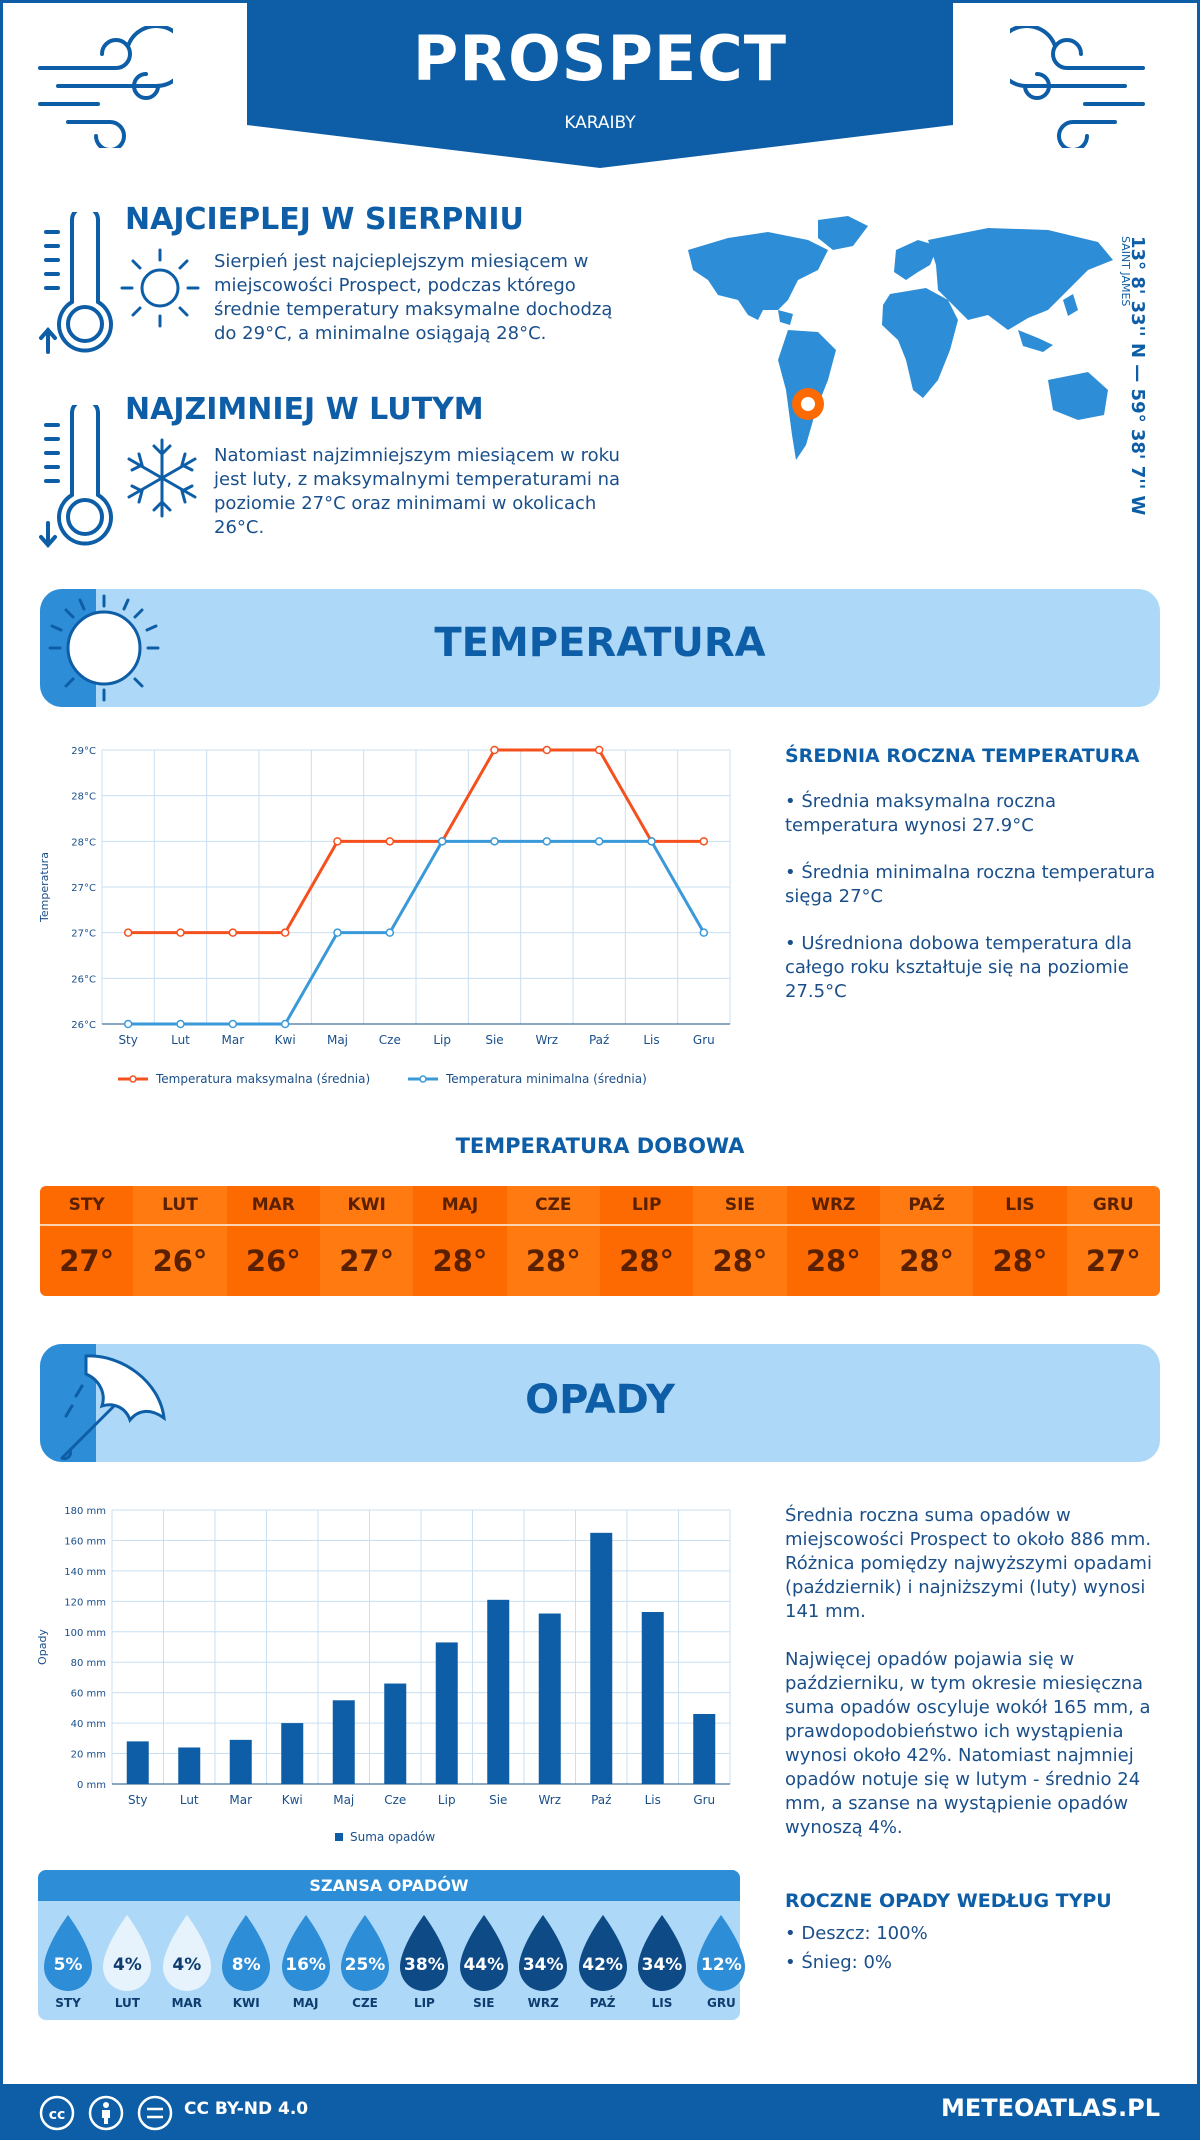 The width and height of the screenshot is (1200, 2140). What do you see at coordinates (57, 2115) in the screenshot?
I see `svg-text: cc` at bounding box center [57, 2115].